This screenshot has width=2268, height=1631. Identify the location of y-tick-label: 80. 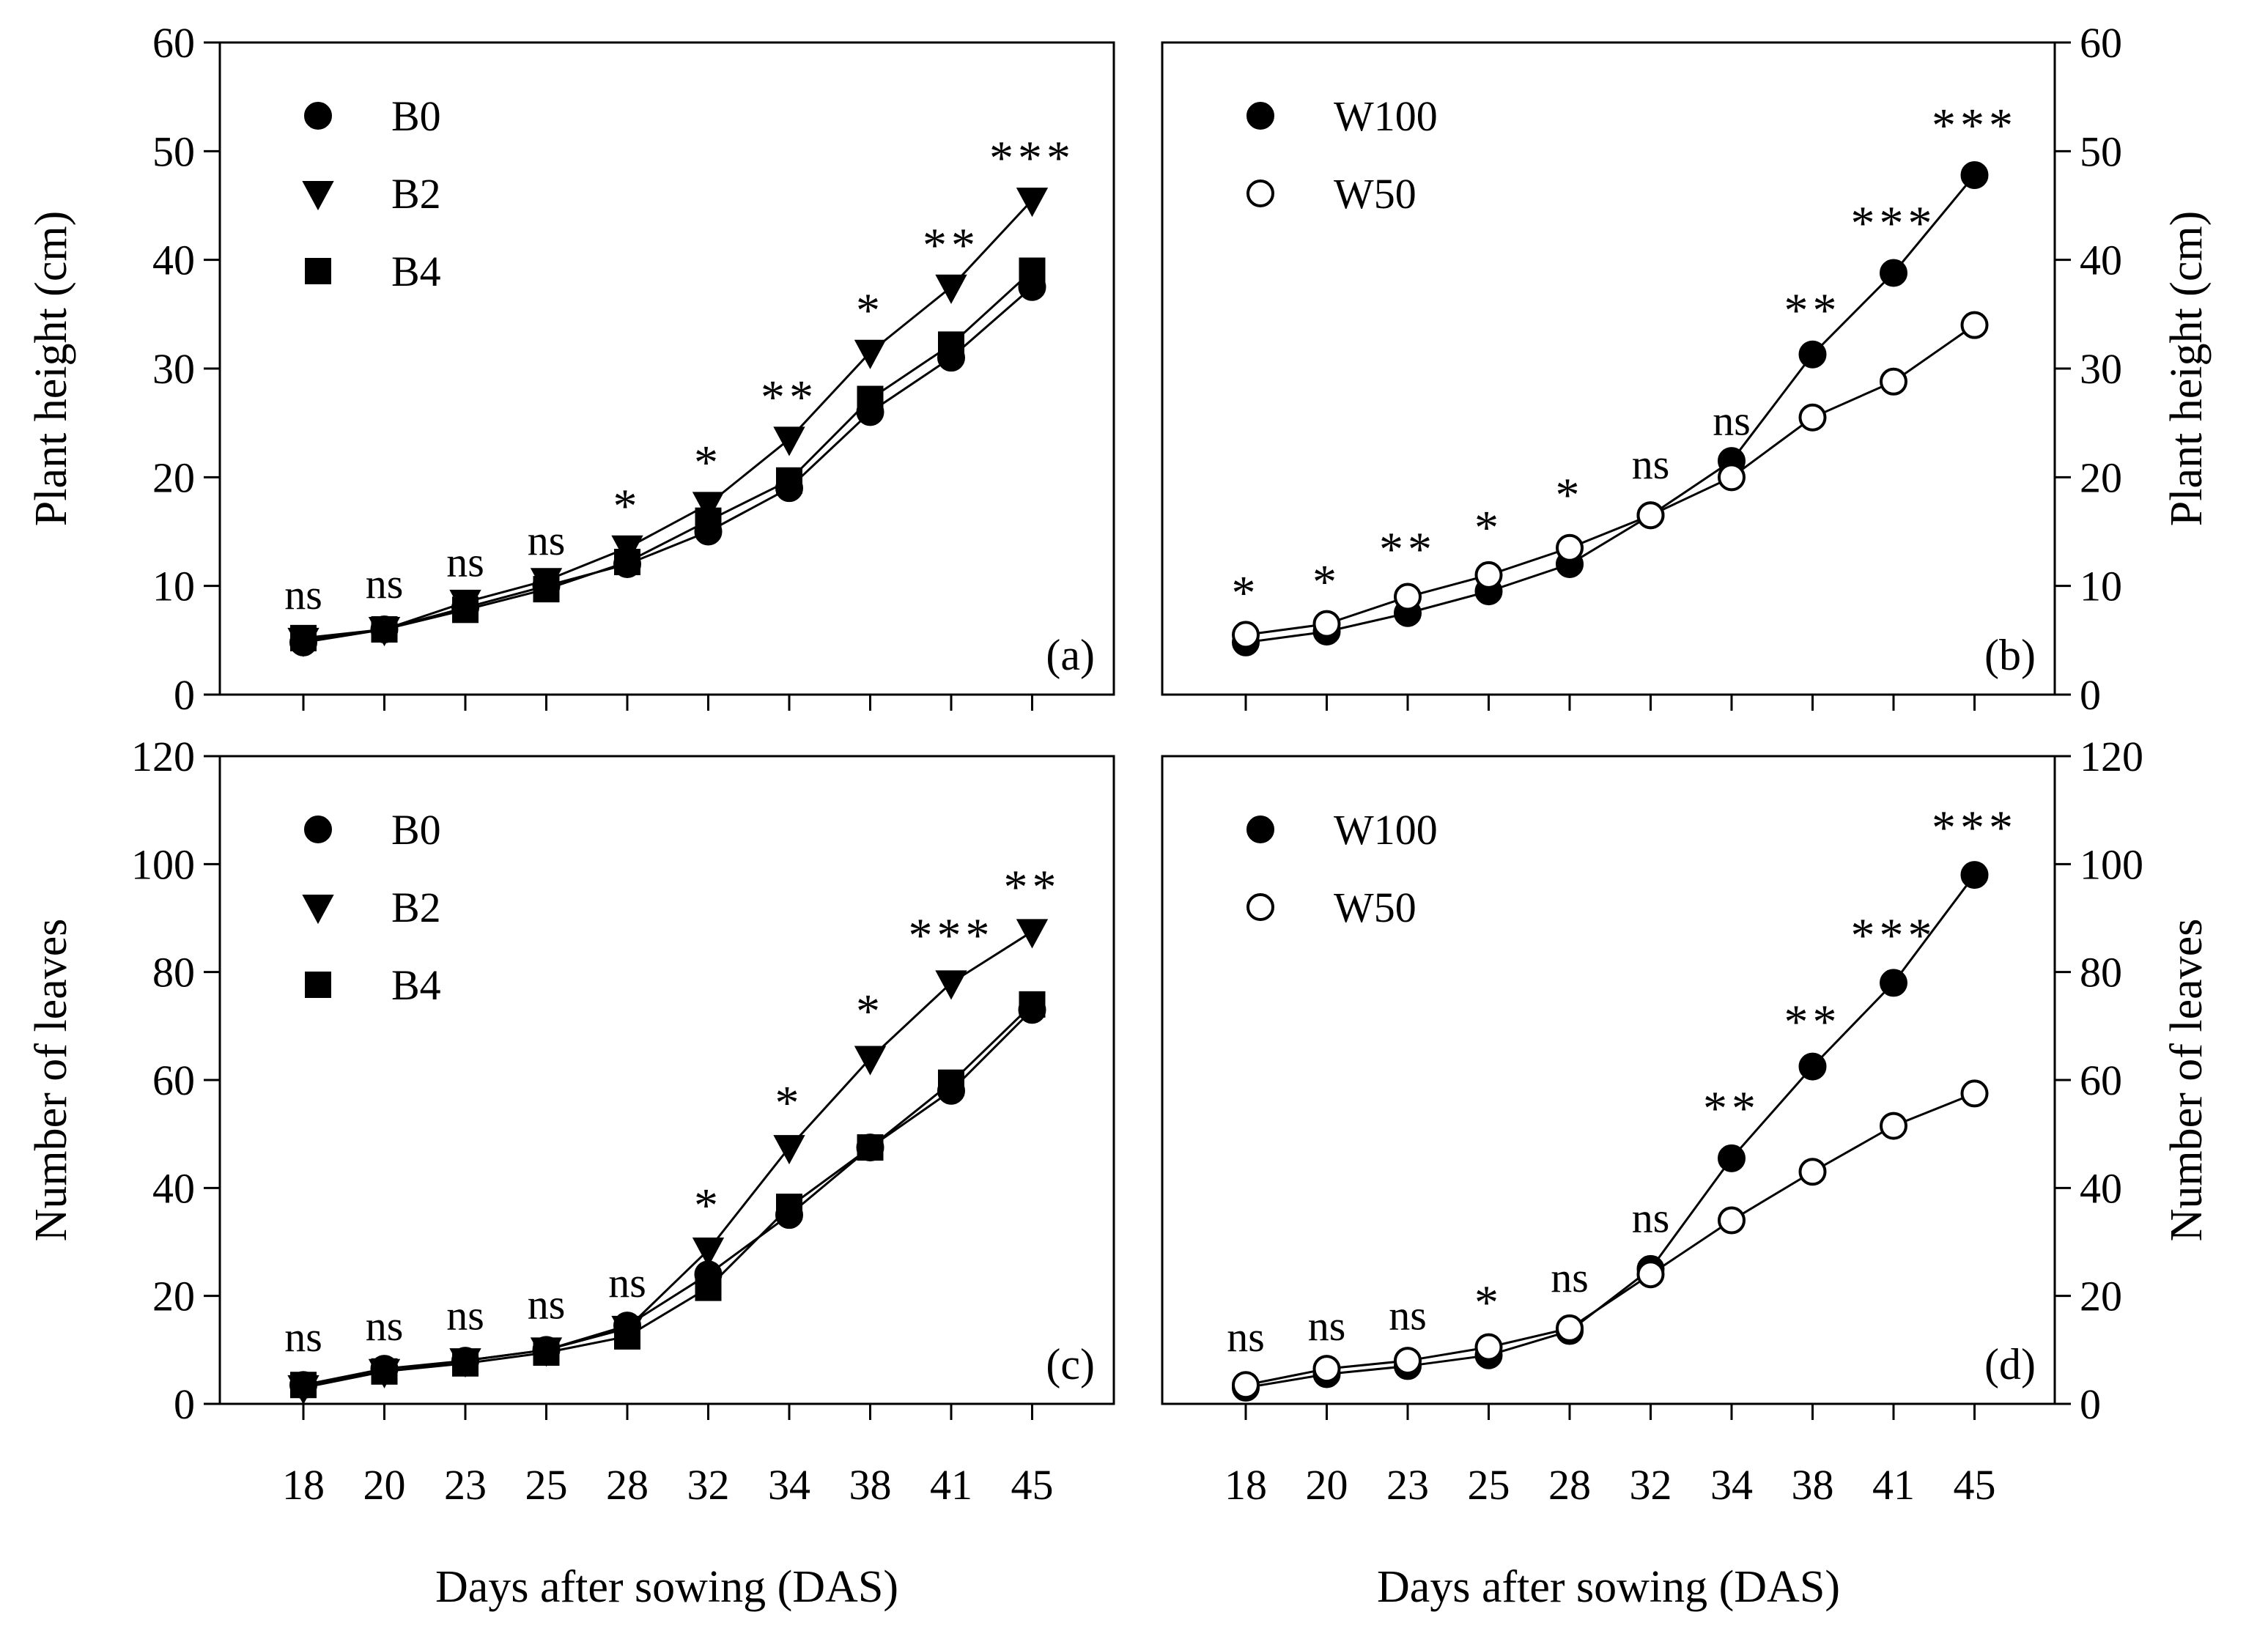
(2101, 972).